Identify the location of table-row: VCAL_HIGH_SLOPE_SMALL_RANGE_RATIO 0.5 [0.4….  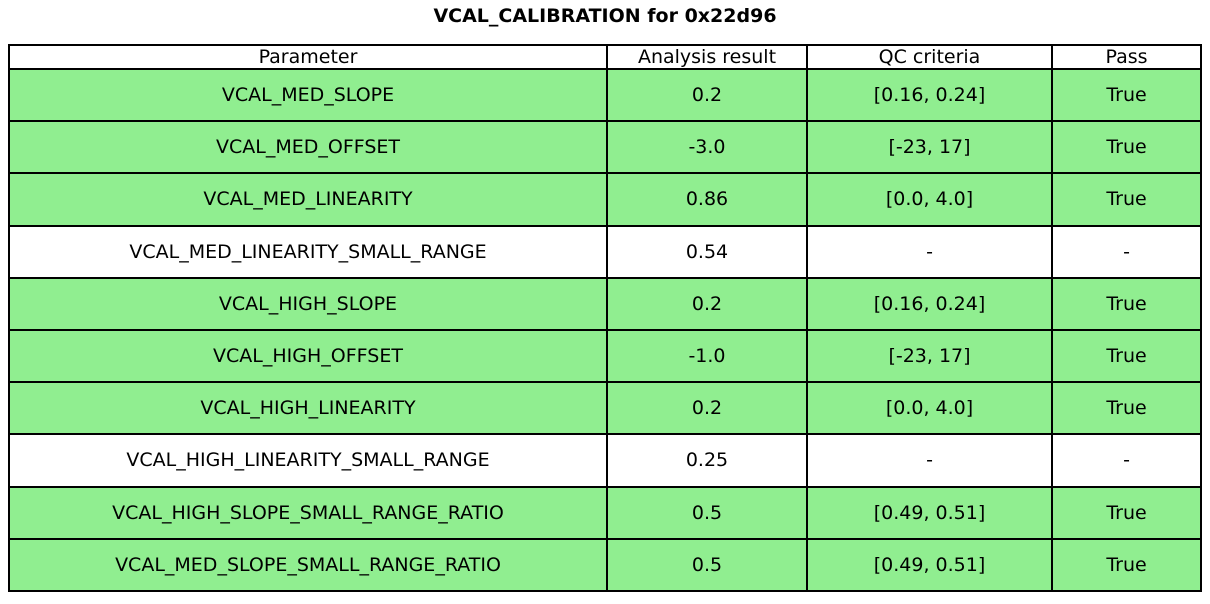
(605, 512).